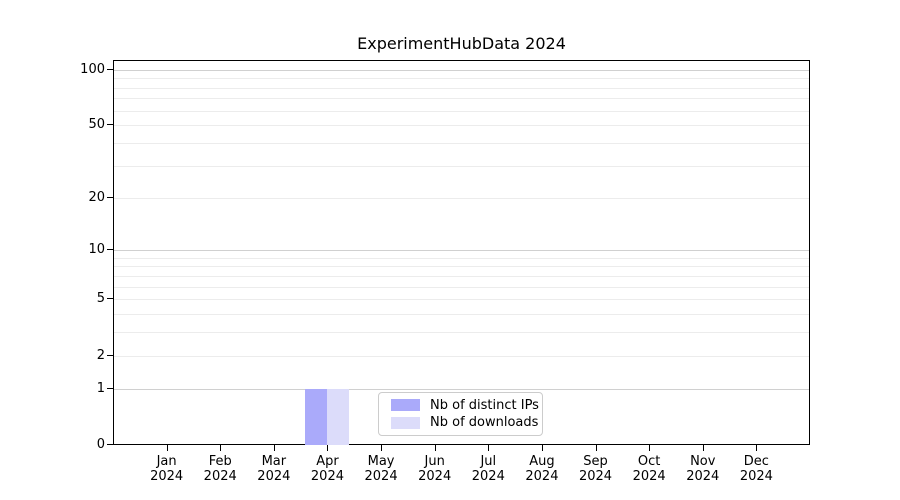 This screenshot has height=500, width=900. I want to click on x-tick-label: Jun 2024, so click(435, 469).